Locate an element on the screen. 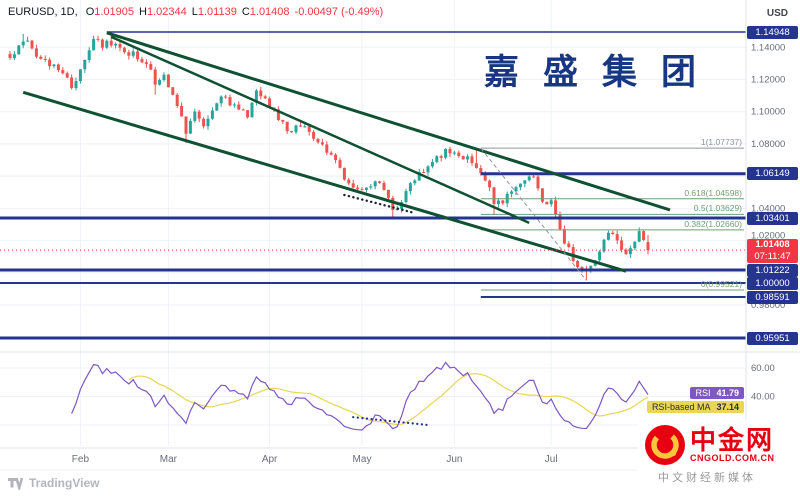 Image resolution: width=800 pixels, height=498 pixels. price-tick-label: 1.04000 is located at coordinates (768, 208).